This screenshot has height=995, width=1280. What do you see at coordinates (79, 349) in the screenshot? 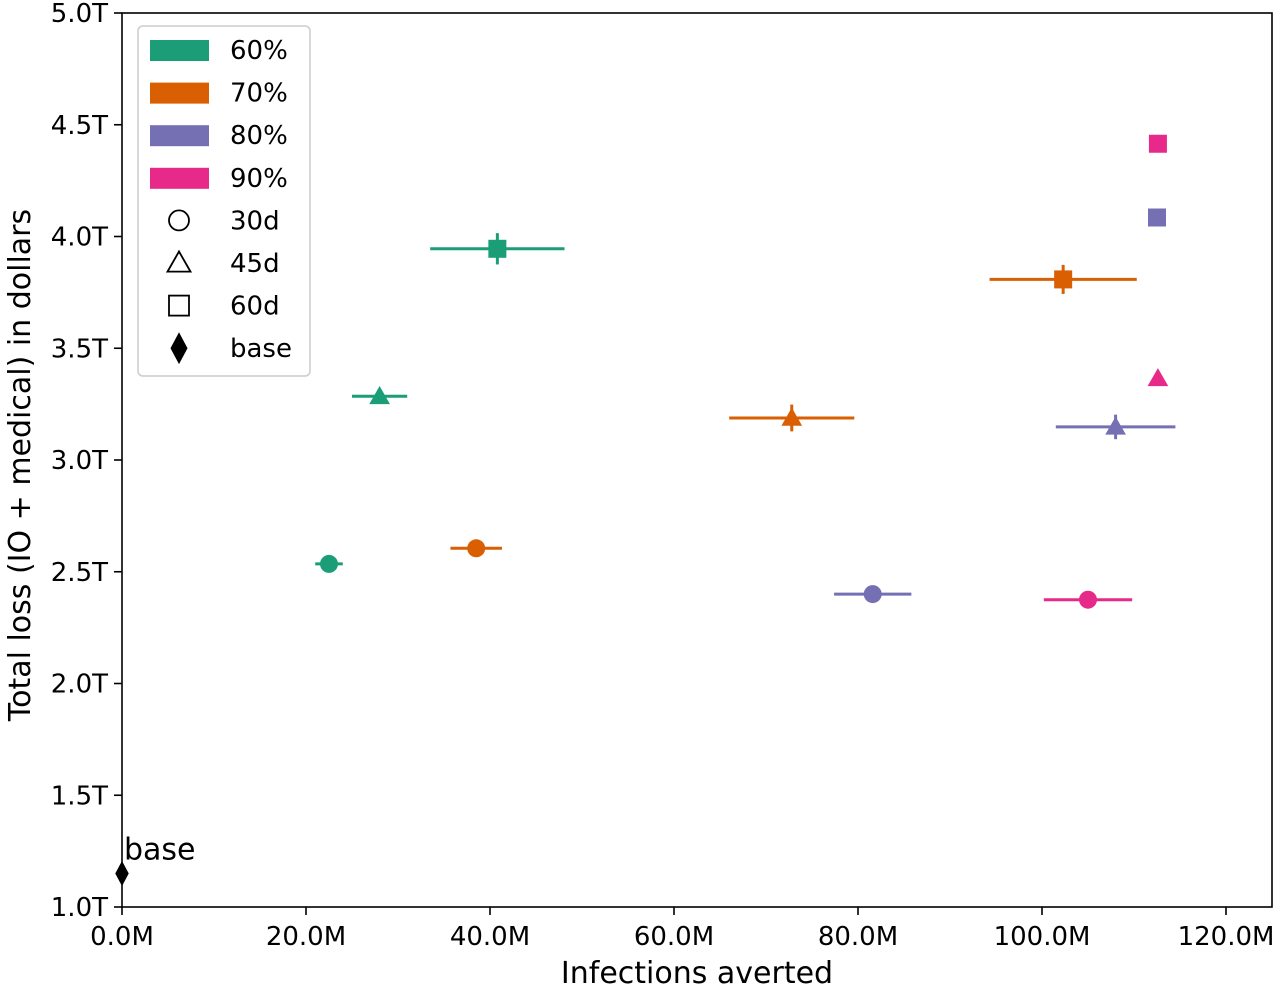
I see `y-tick-label: 3.5T` at bounding box center [79, 349].